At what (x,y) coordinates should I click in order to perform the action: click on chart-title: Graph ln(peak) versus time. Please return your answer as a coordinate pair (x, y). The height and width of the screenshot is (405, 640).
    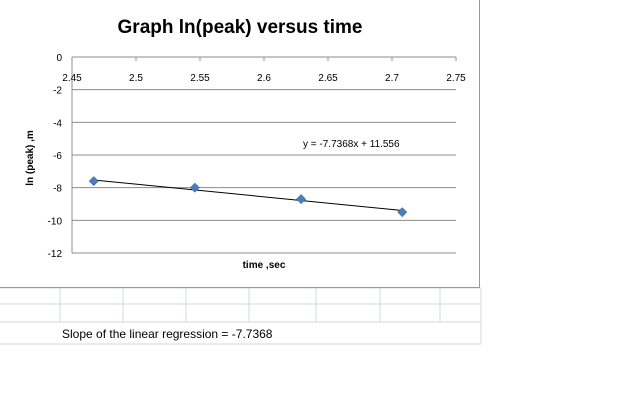
    Looking at the image, I should click on (240, 27).